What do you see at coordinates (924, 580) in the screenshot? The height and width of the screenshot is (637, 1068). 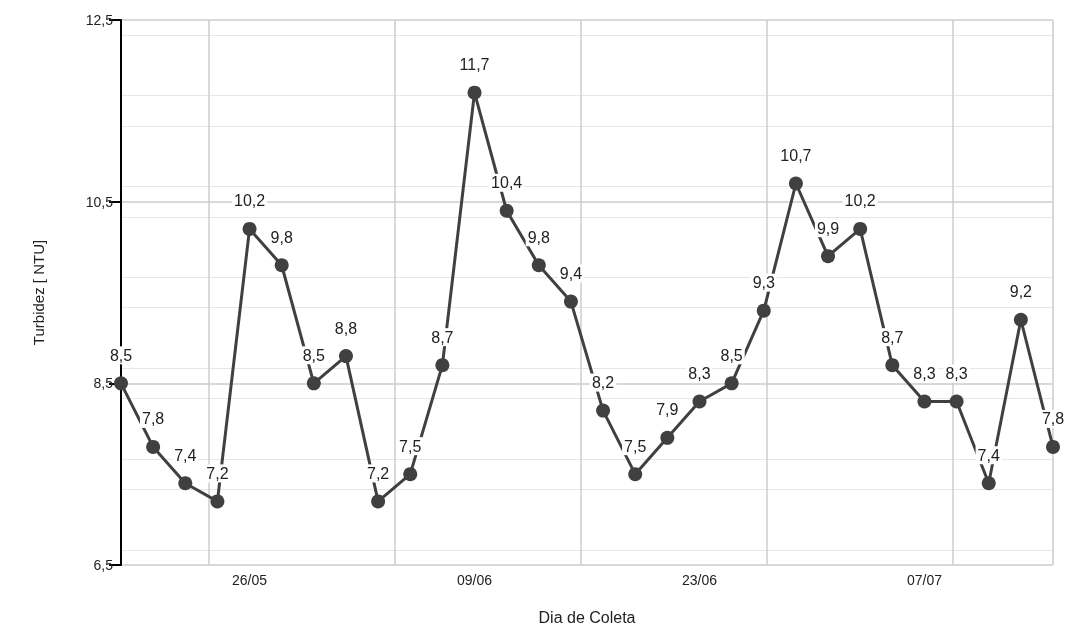 I see `x-tick-label: 07/07` at bounding box center [924, 580].